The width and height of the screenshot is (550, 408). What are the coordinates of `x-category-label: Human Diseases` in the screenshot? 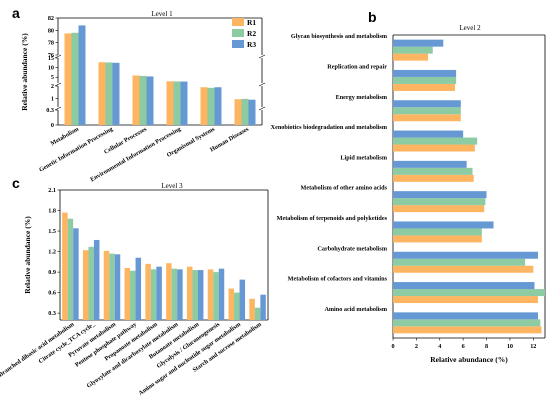 It's located at (230, 139).